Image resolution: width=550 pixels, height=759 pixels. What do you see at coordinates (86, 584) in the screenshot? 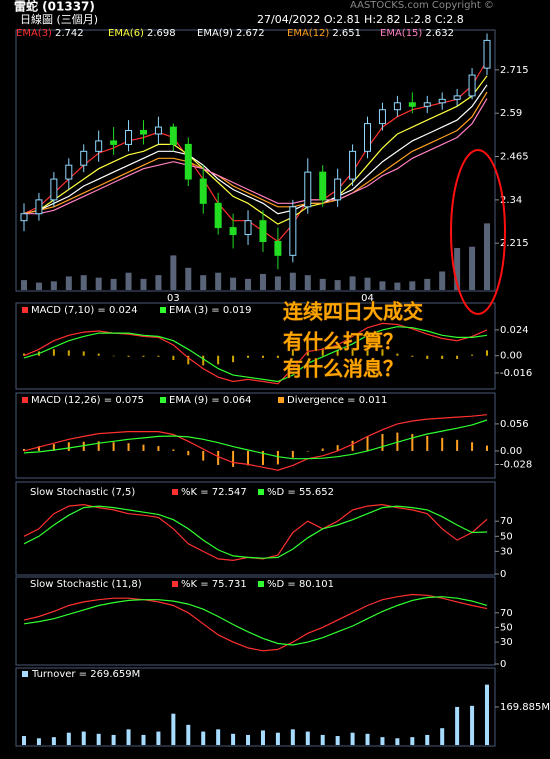
I see `panel-title: Slow Stochastic (11,8)` at bounding box center [86, 584].